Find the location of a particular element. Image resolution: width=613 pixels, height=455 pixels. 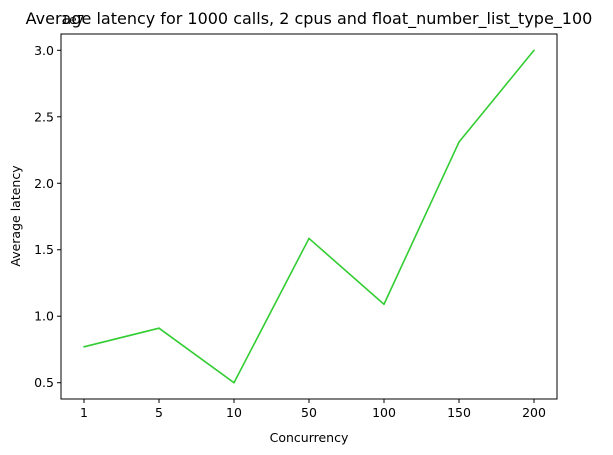

y-tick-label: 0.5 is located at coordinates (44, 382).